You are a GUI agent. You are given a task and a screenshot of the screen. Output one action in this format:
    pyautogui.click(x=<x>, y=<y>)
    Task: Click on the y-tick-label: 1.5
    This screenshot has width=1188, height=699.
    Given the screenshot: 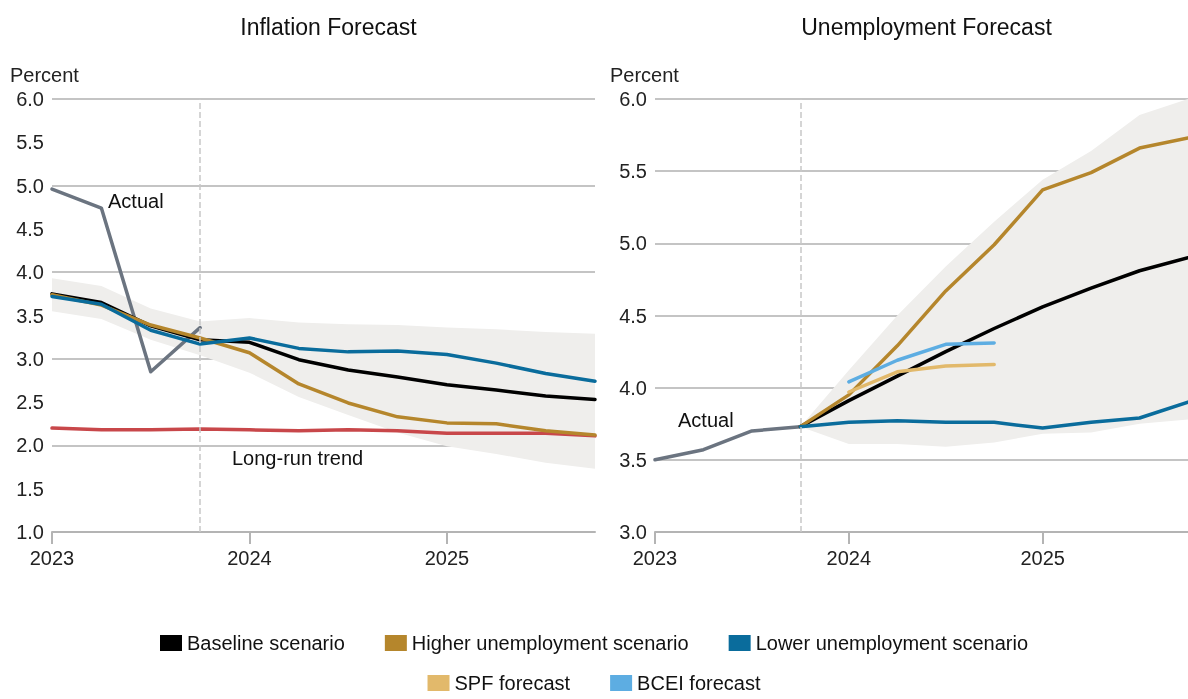 What is the action you would take?
    pyautogui.click(x=30, y=488)
    